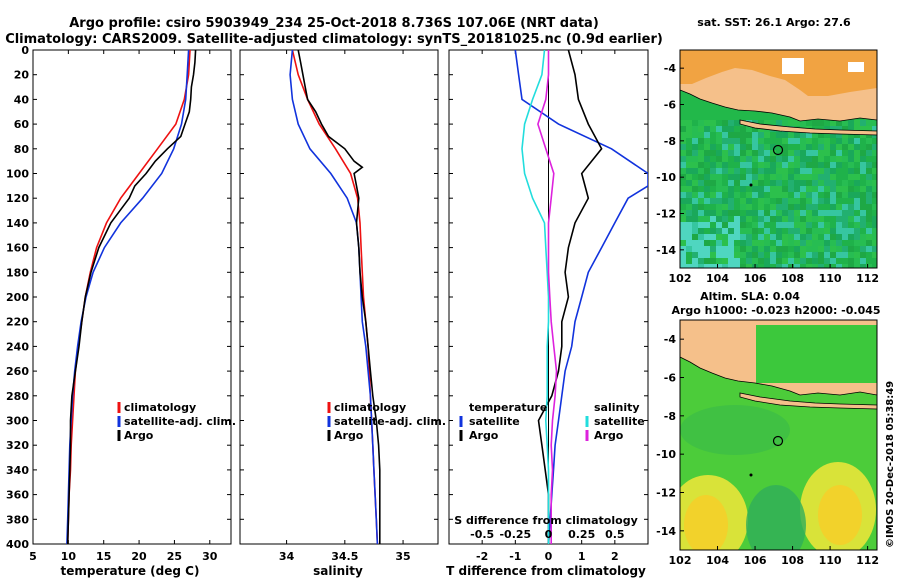 This screenshot has width=900, height=580. What do you see at coordinates (666, 177) in the screenshot?
I see `map-y-tick-label: -10` at bounding box center [666, 177].